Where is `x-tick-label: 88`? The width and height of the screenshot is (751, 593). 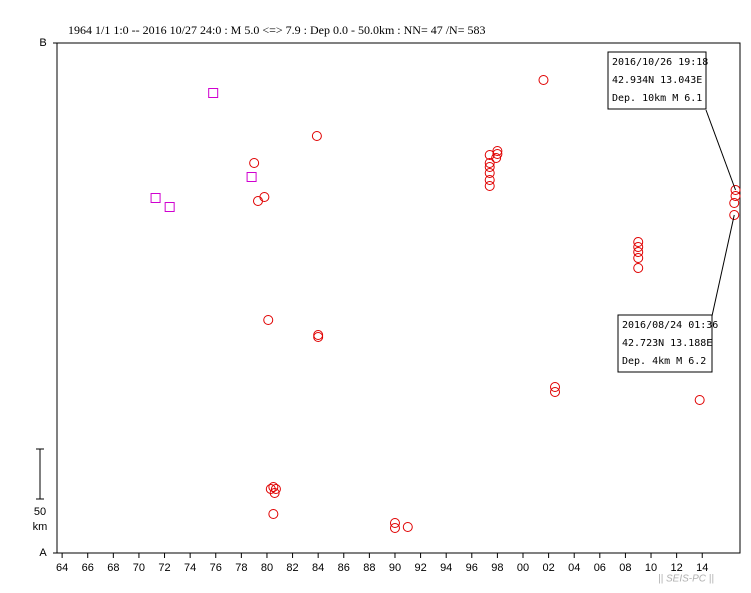 x-tick-label: 88 is located at coordinates (369, 568).